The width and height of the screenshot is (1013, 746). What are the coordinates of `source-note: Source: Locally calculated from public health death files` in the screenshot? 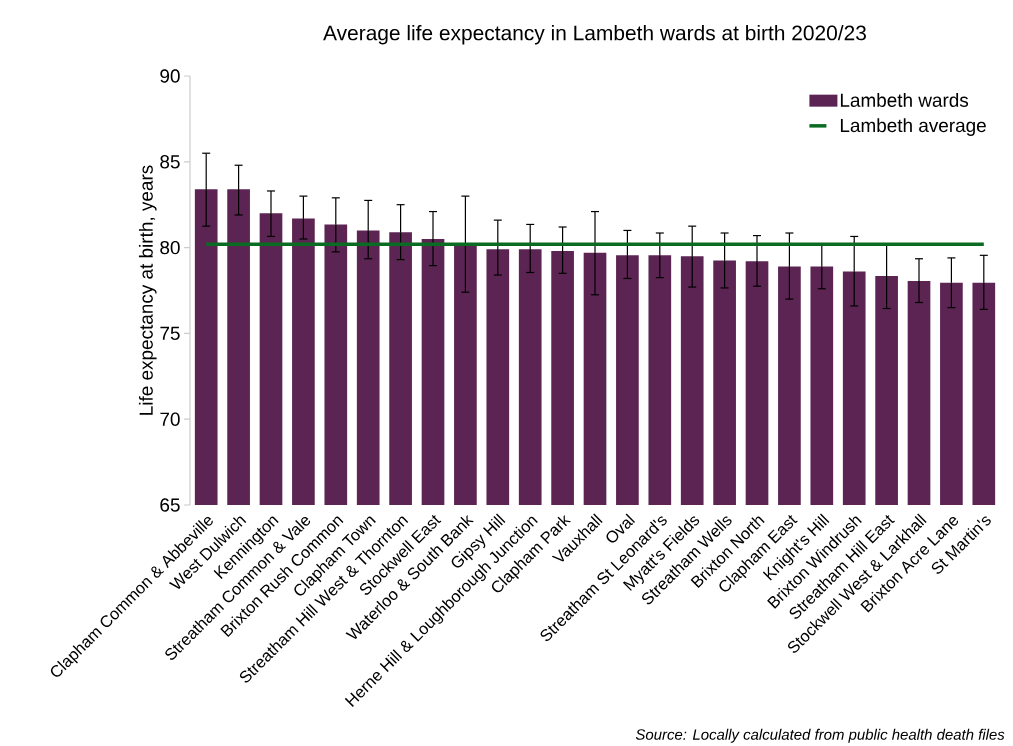 It's located at (820, 735).